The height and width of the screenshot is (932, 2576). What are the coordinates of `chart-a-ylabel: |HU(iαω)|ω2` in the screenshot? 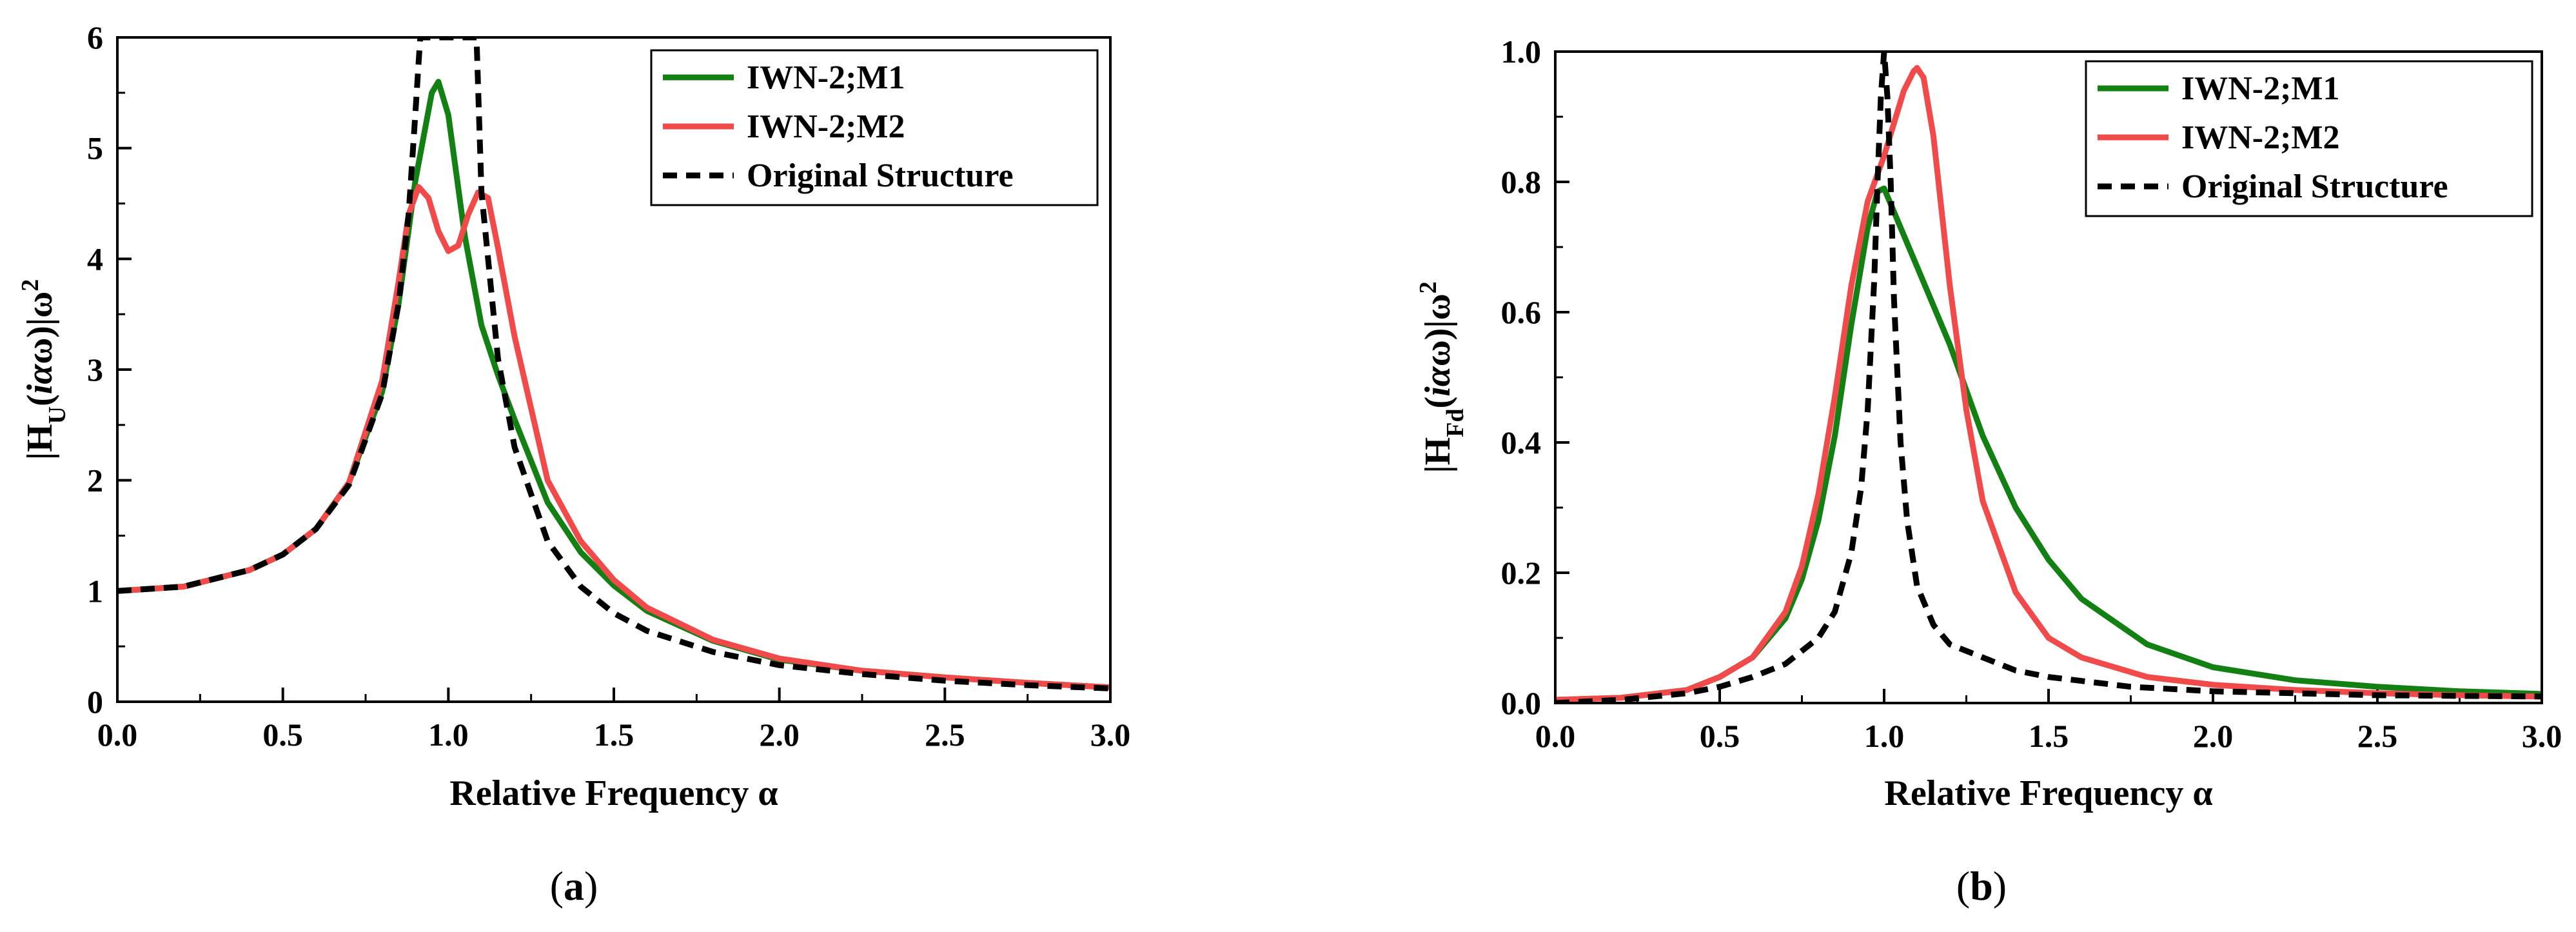 It's located at (44, 369).